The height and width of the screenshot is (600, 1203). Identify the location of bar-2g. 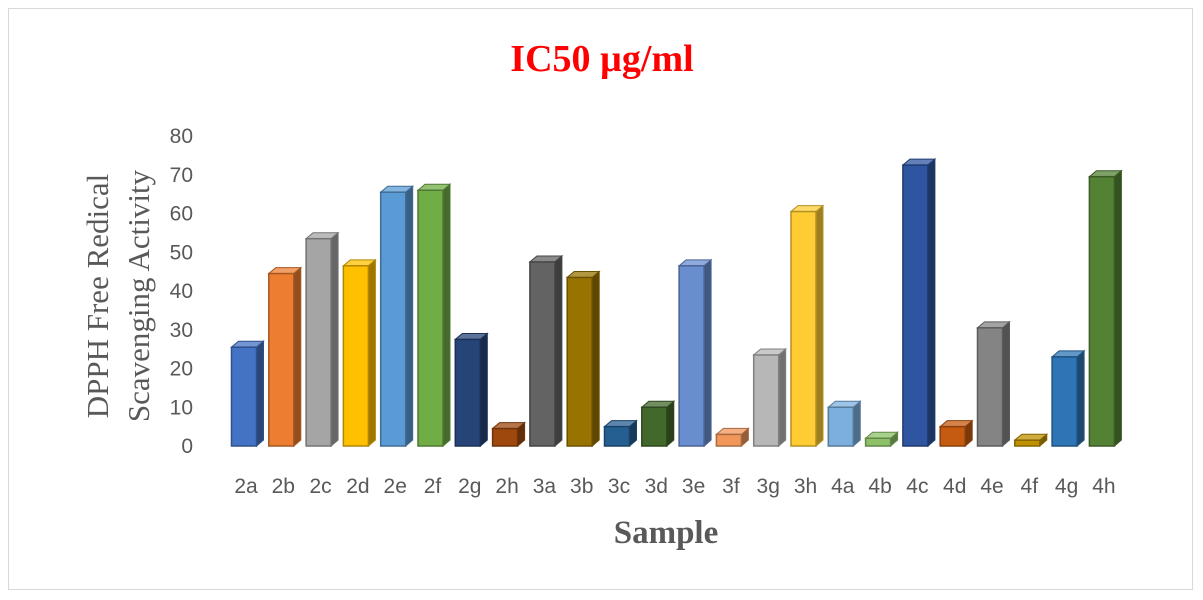
(471, 390).